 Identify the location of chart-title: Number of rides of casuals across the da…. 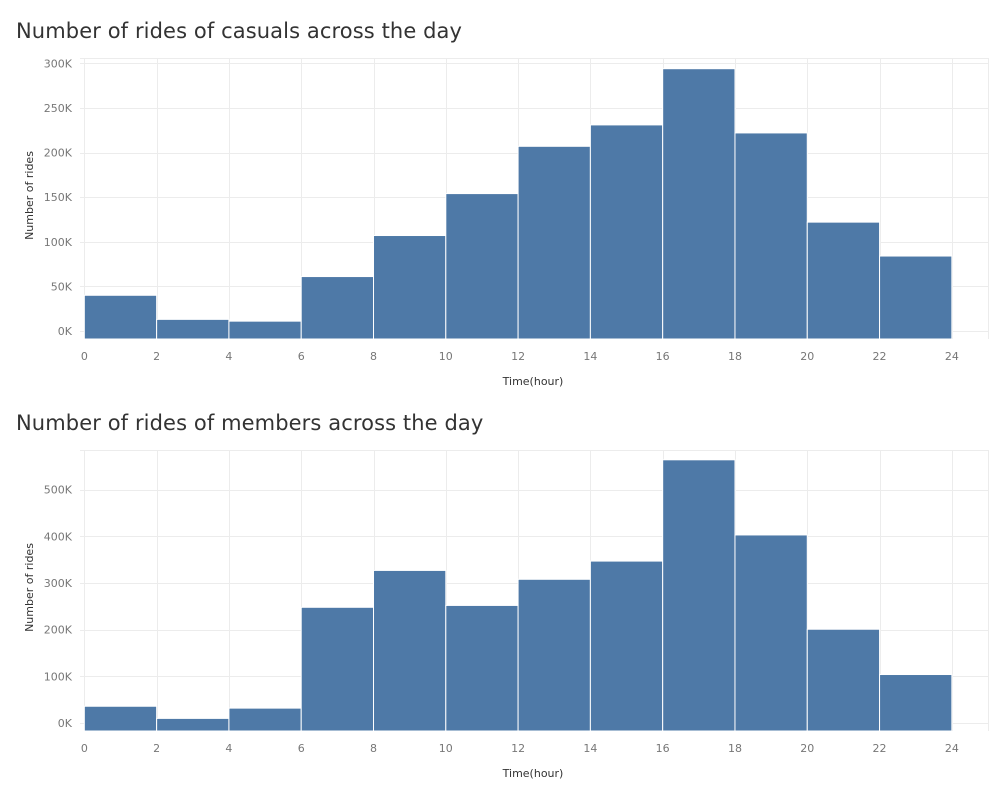
(239, 31).